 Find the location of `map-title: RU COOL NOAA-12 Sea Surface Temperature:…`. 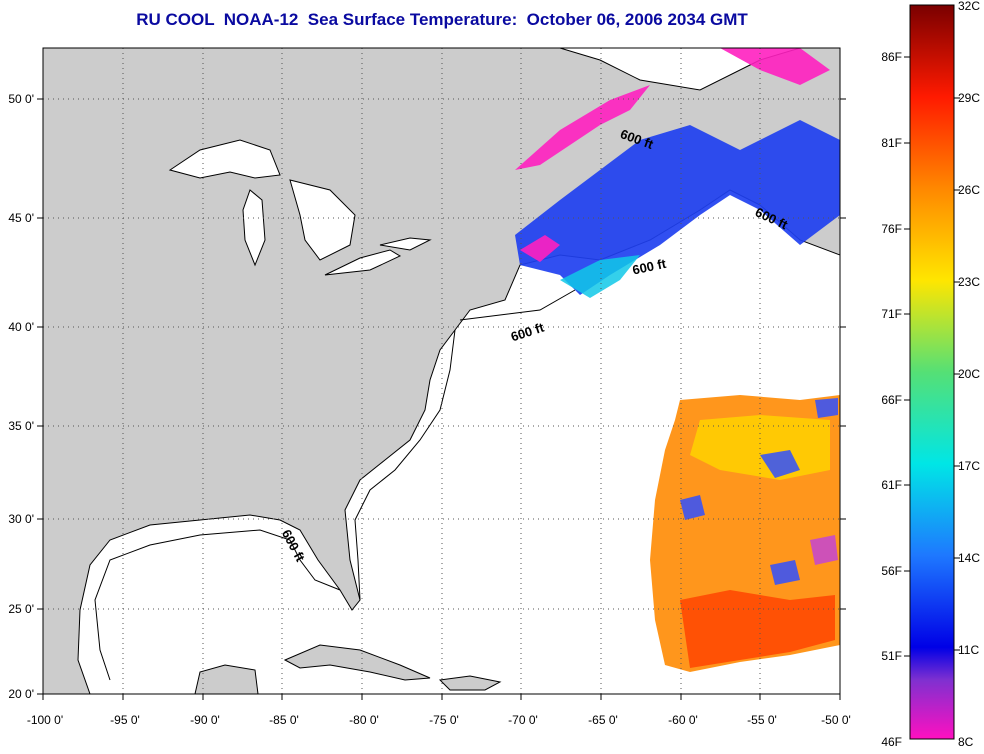

map-title: RU COOL NOAA-12 Sea Surface Temperature:… is located at coordinates (442, 19).